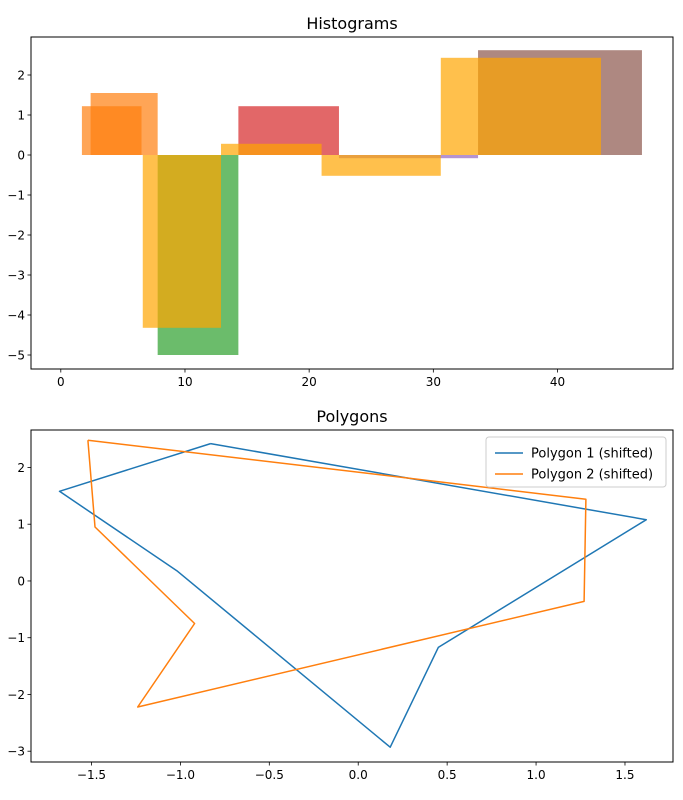 The width and height of the screenshot is (683, 800). I want to click on polygon-title: Polygons, so click(351, 416).